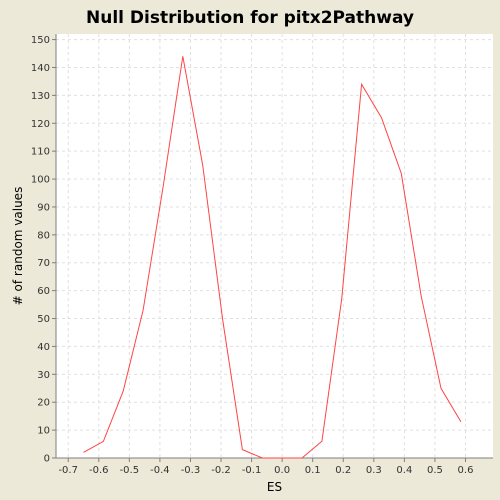  I want to click on x-tick-label: -0.5, so click(130, 470).